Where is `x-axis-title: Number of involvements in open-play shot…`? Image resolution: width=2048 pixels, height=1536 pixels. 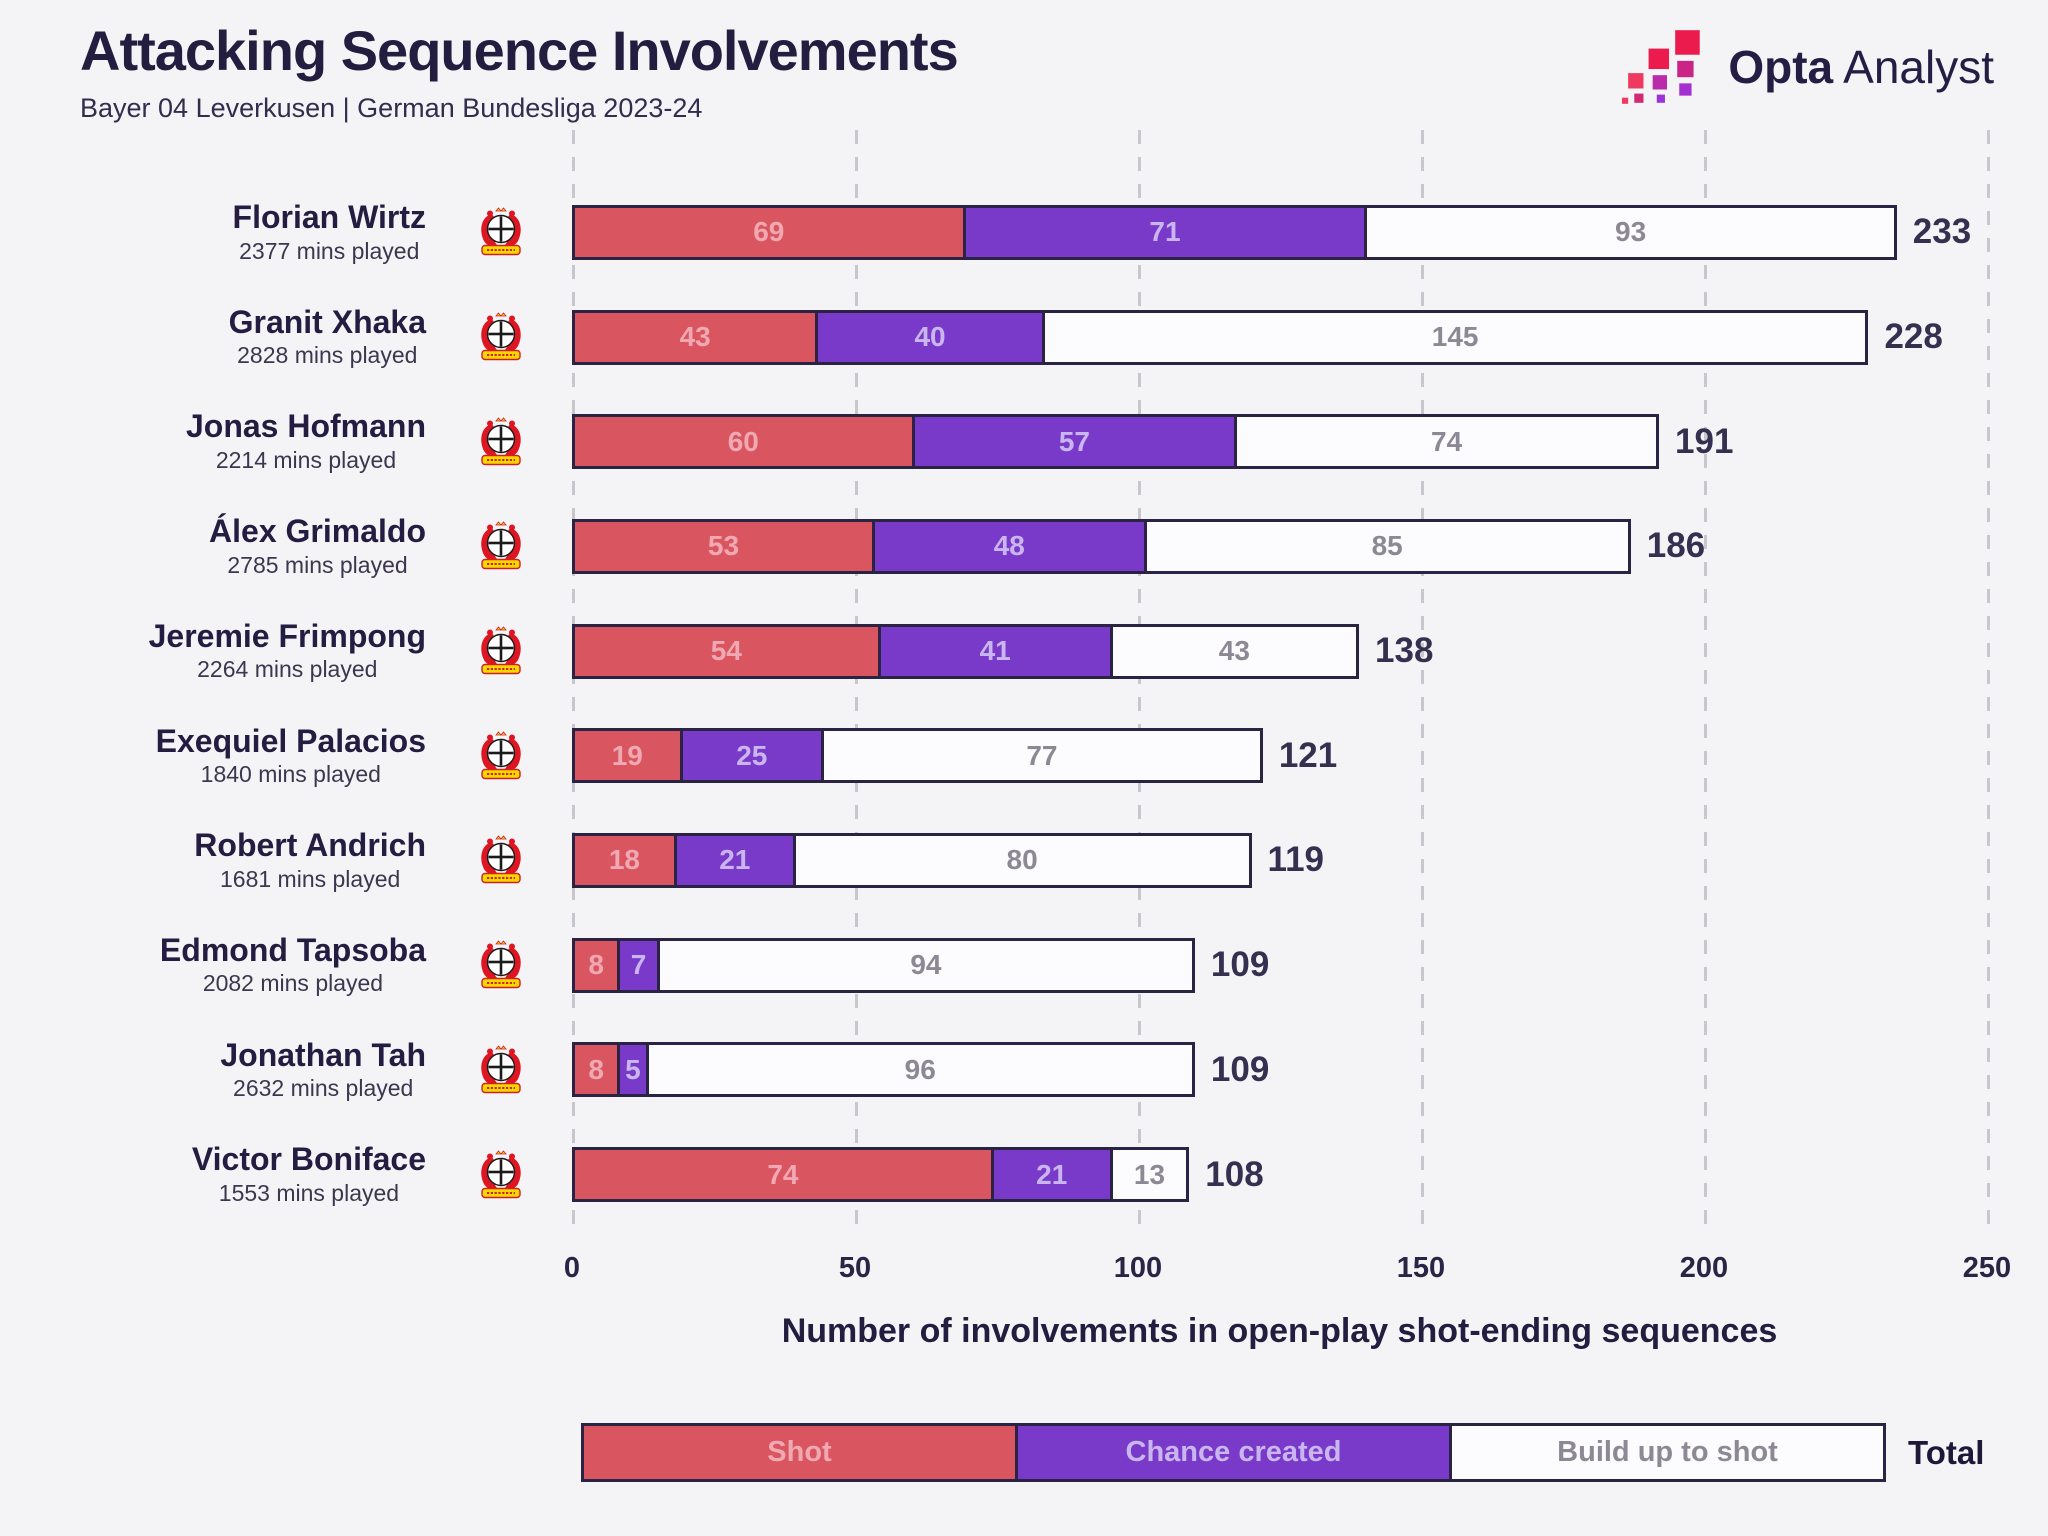
x-axis-title: Number of involvements in open-play shot… is located at coordinates (1279, 1331).